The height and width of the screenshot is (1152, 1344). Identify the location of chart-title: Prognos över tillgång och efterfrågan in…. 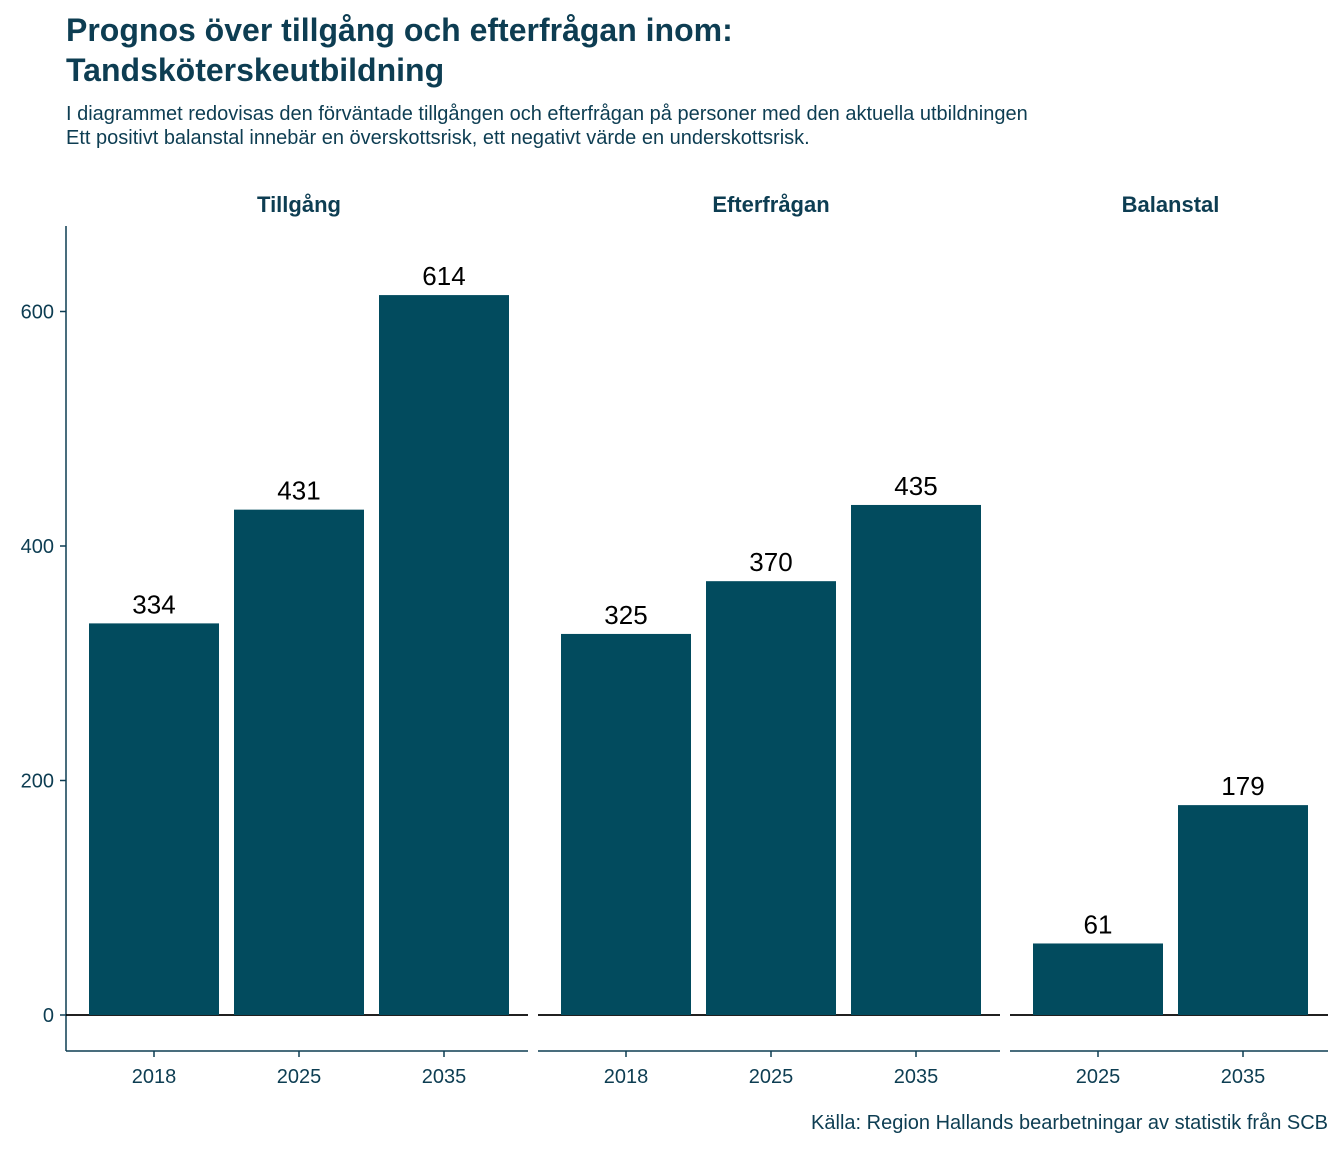
(399, 50).